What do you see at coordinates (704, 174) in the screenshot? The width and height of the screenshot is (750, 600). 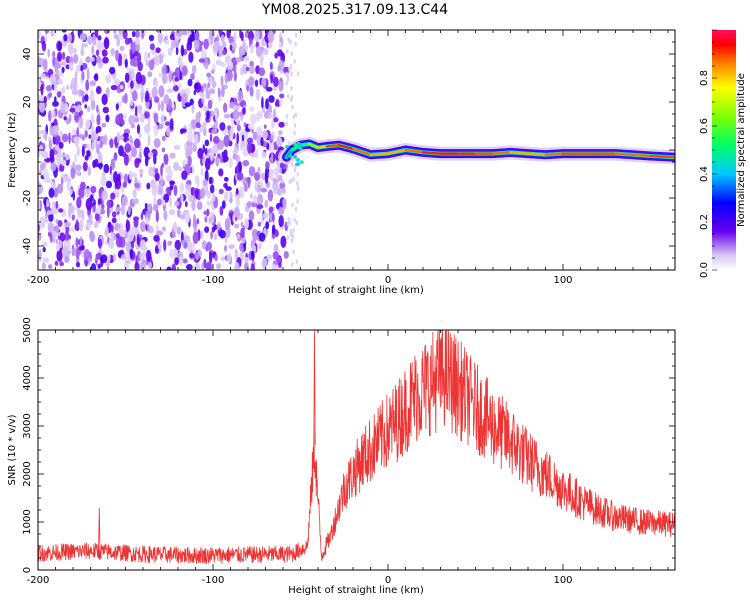 I see `colorbar-tick-label: 0.4` at bounding box center [704, 174].